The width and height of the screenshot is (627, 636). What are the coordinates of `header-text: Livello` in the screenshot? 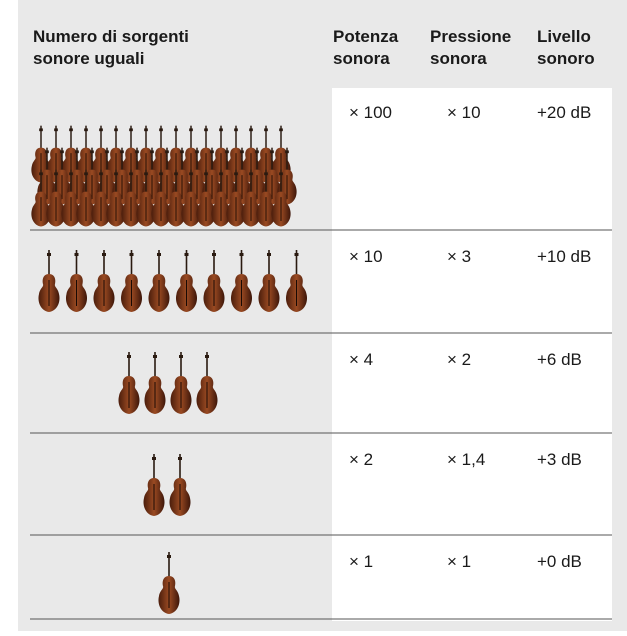 It's located at (564, 36).